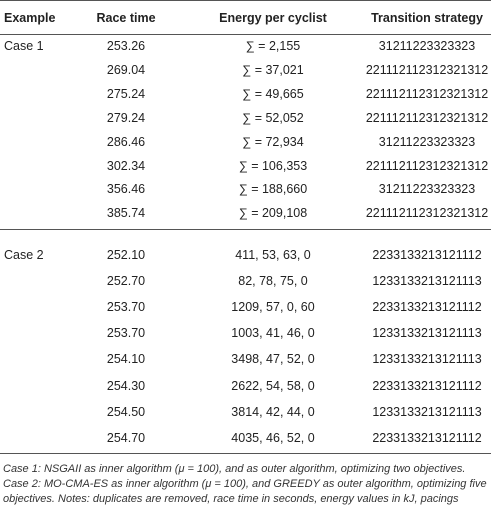 This screenshot has height=506, width=491. Describe the element at coordinates (24, 255) in the screenshot. I see `group-label: Case 2` at that location.